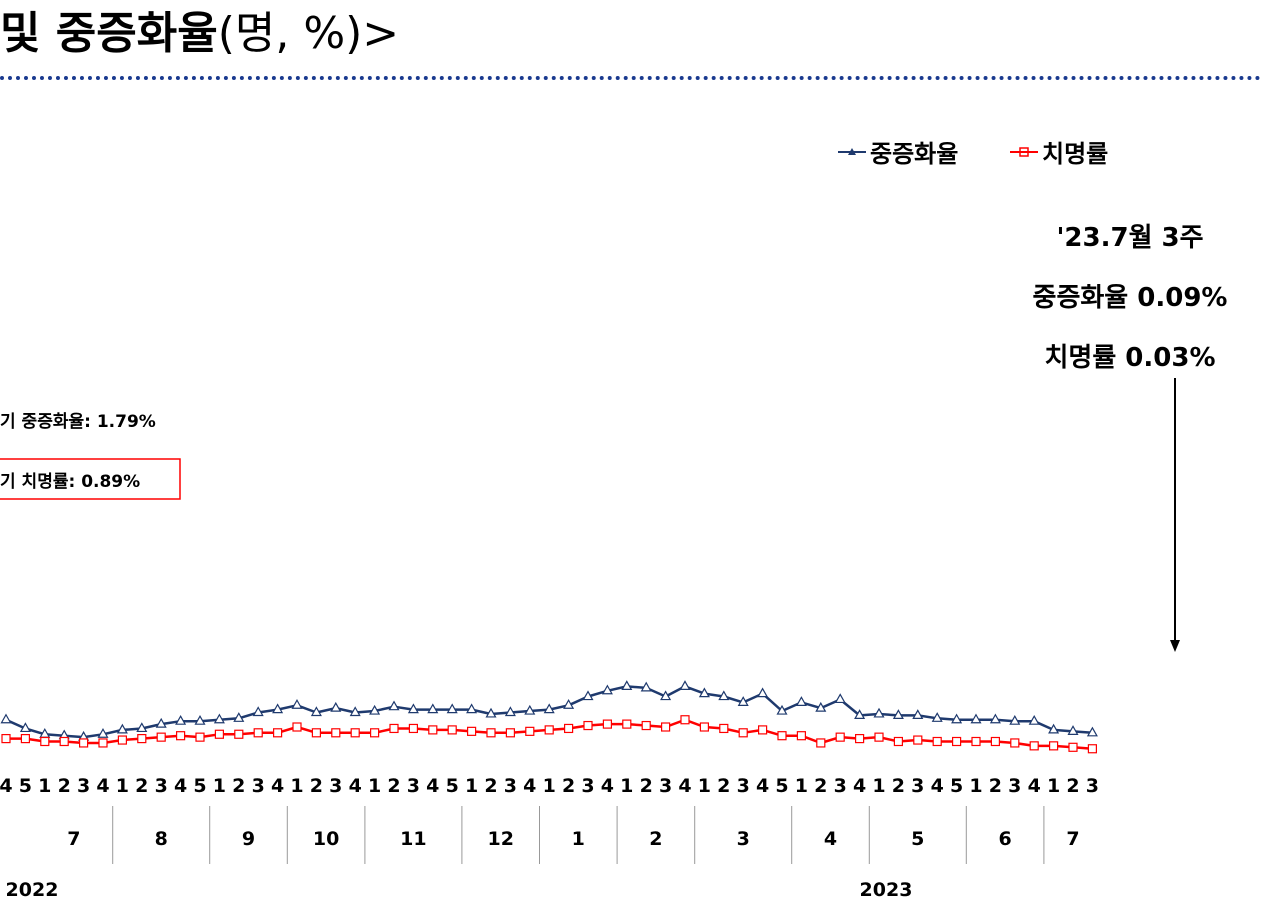  I want to click on title-dotted-divider, so click(630, 78).